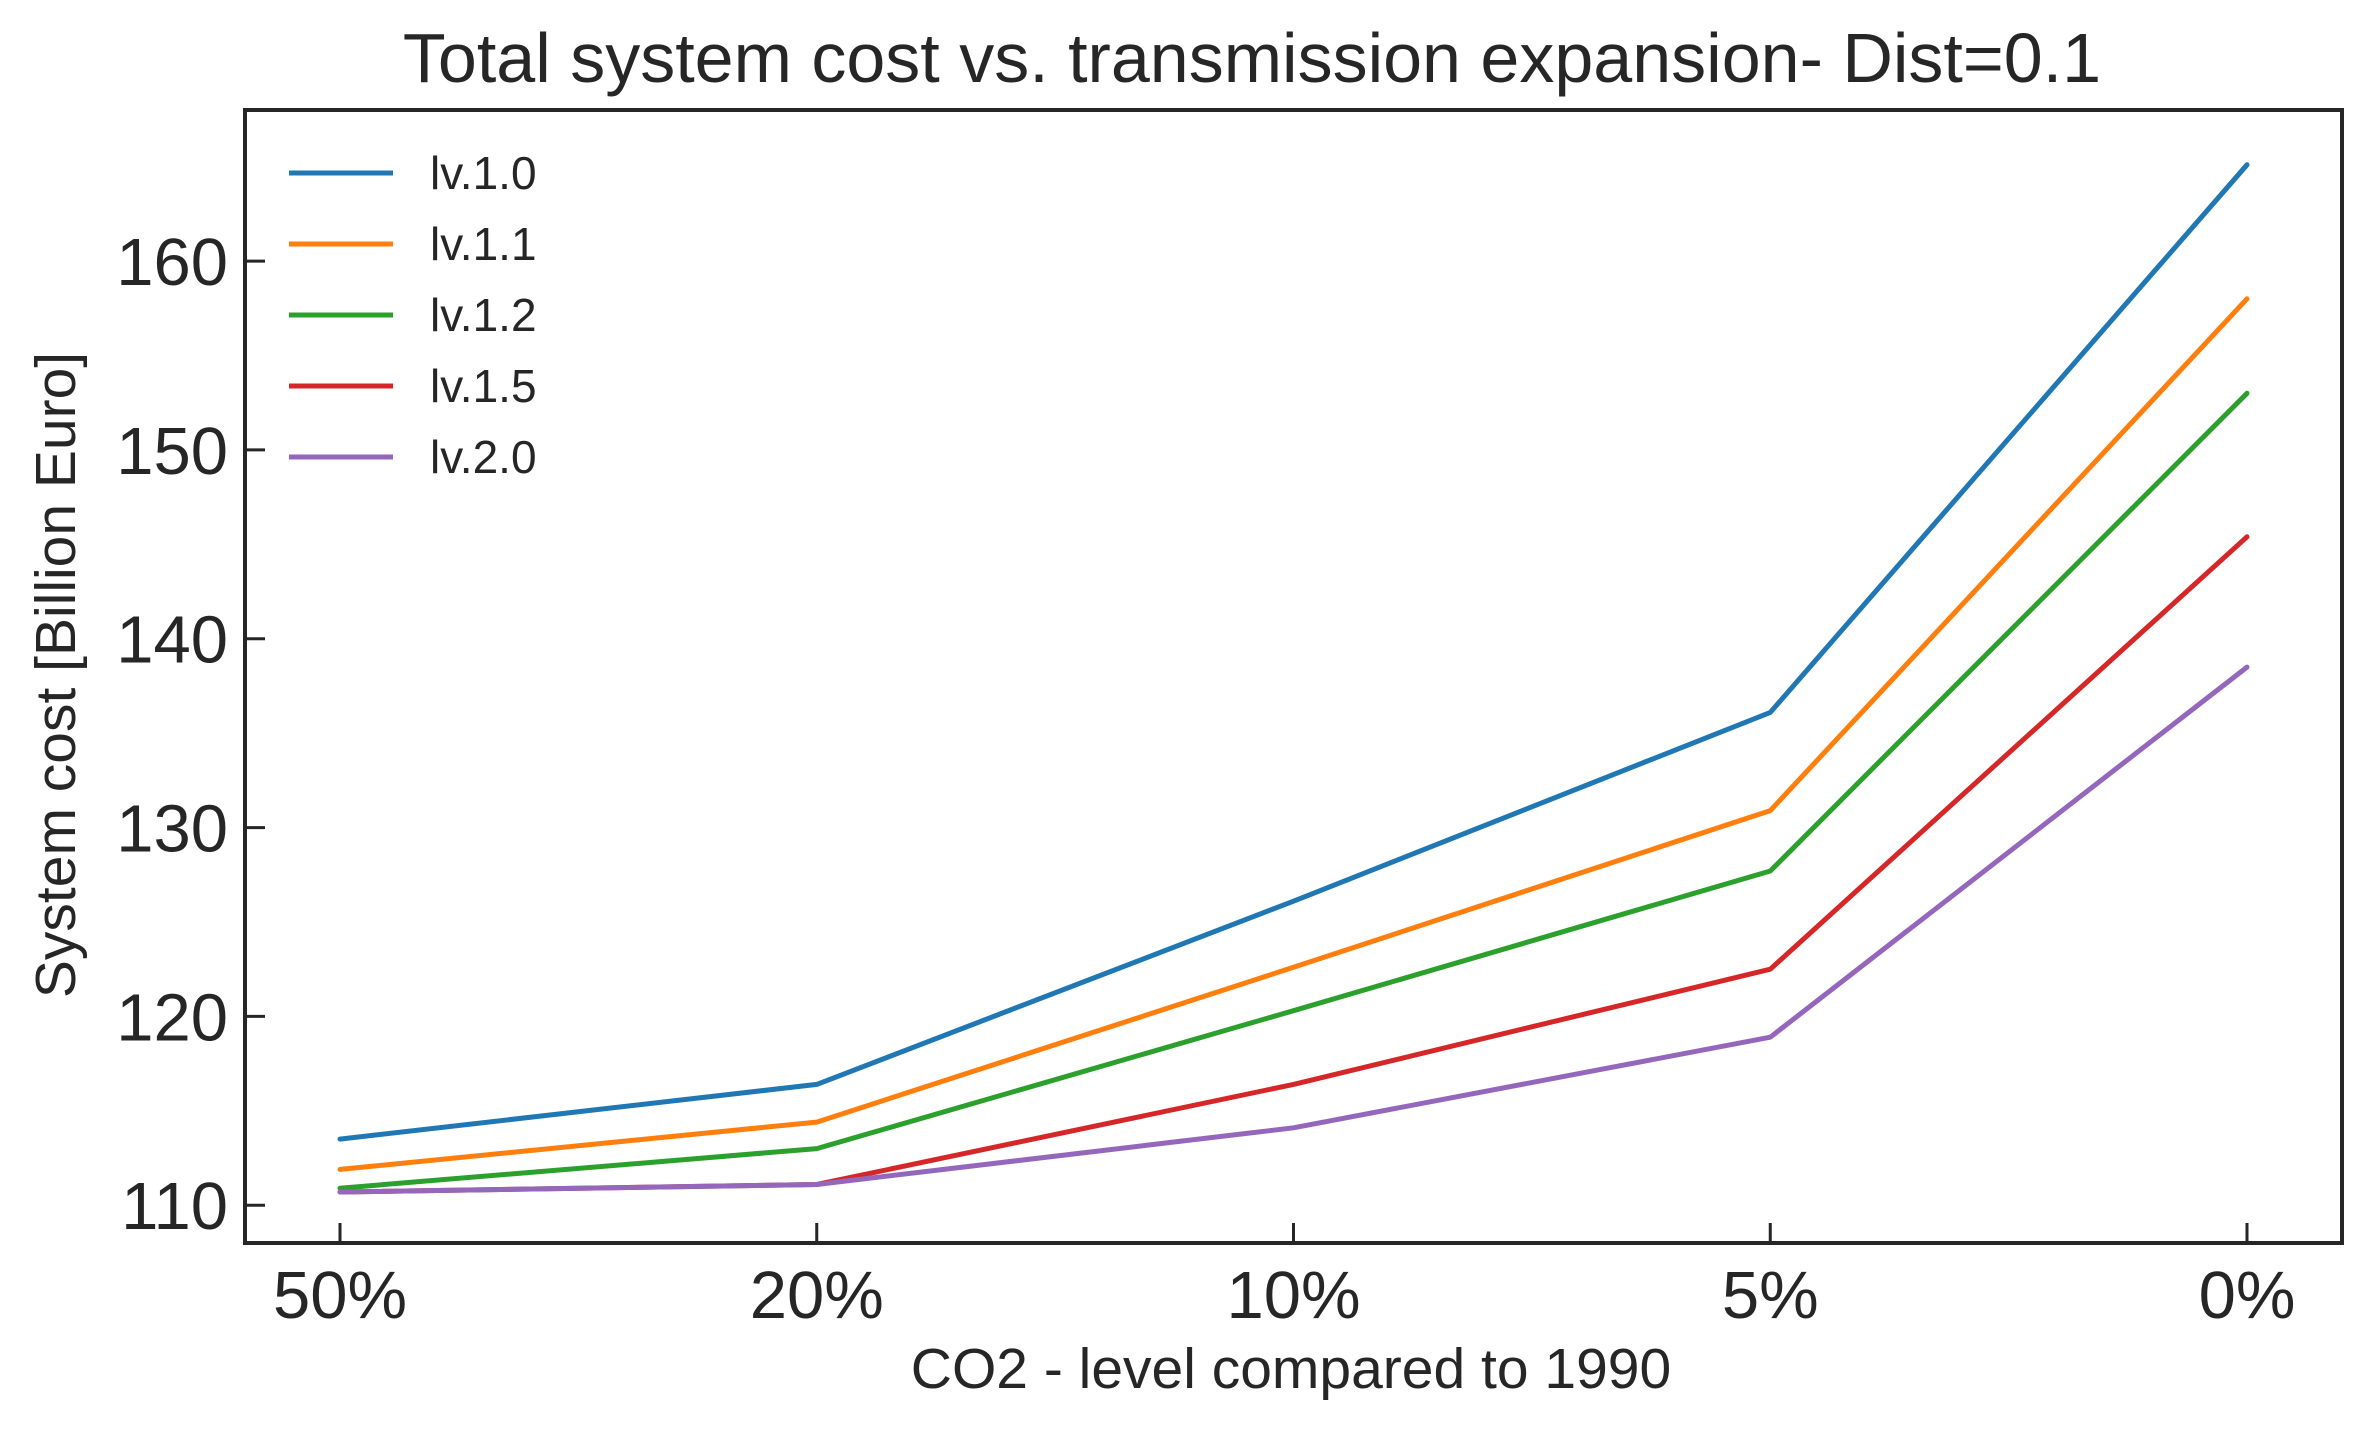  Describe the element at coordinates (817, 1295) in the screenshot. I see `x-tick-label: 20%` at that location.